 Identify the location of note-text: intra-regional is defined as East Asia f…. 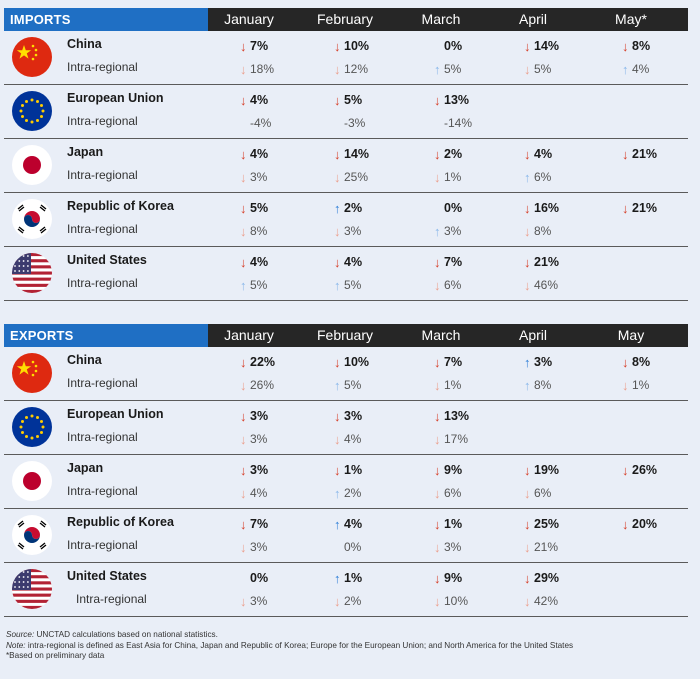
(299, 645).